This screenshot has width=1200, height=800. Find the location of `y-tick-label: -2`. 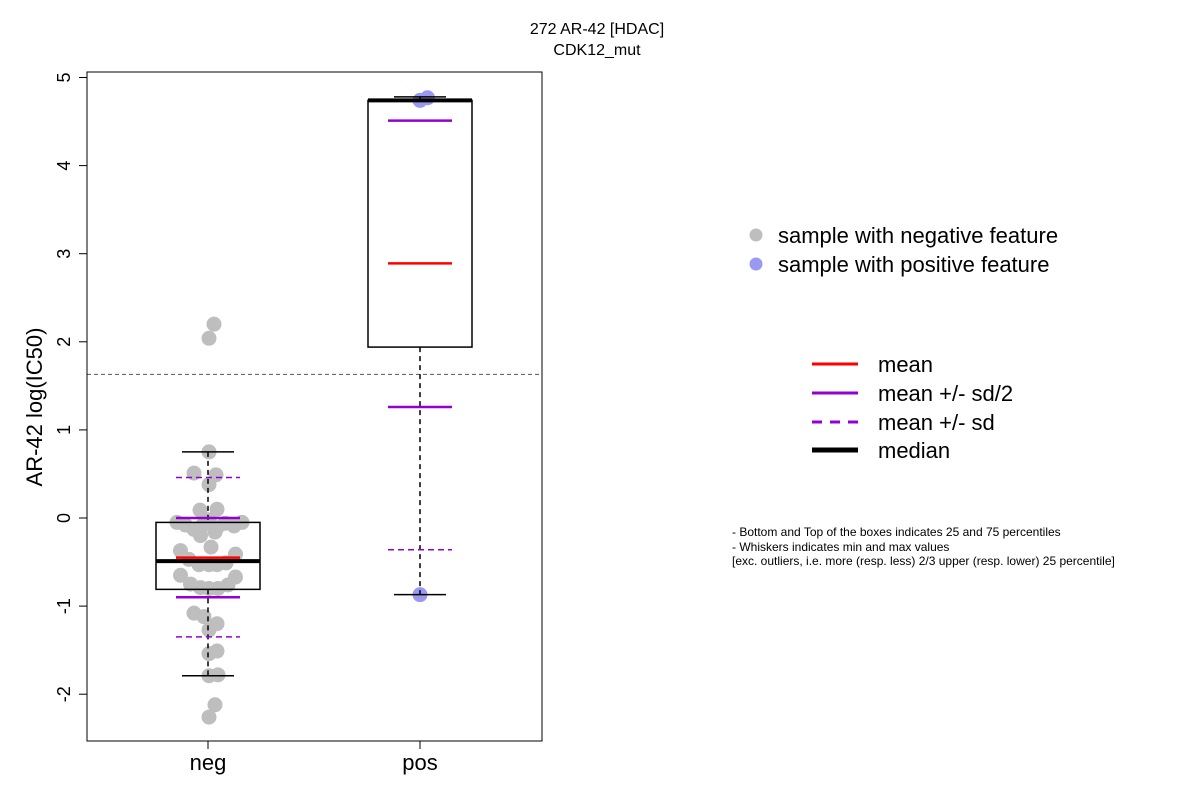

y-tick-label: -2 is located at coordinates (64, 694).